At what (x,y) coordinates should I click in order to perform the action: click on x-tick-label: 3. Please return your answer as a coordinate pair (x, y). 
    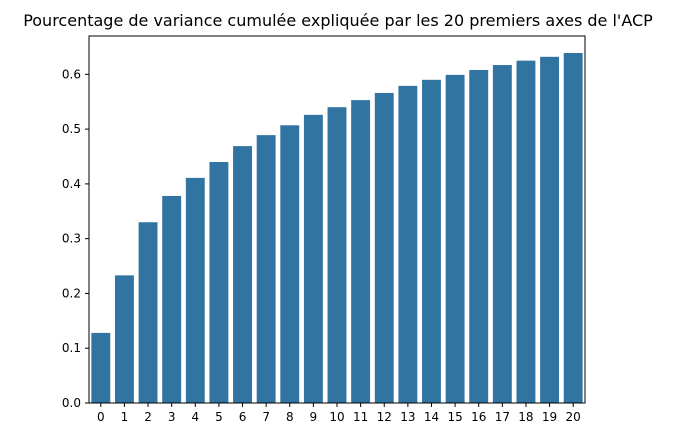
    Looking at the image, I should click on (172, 417).